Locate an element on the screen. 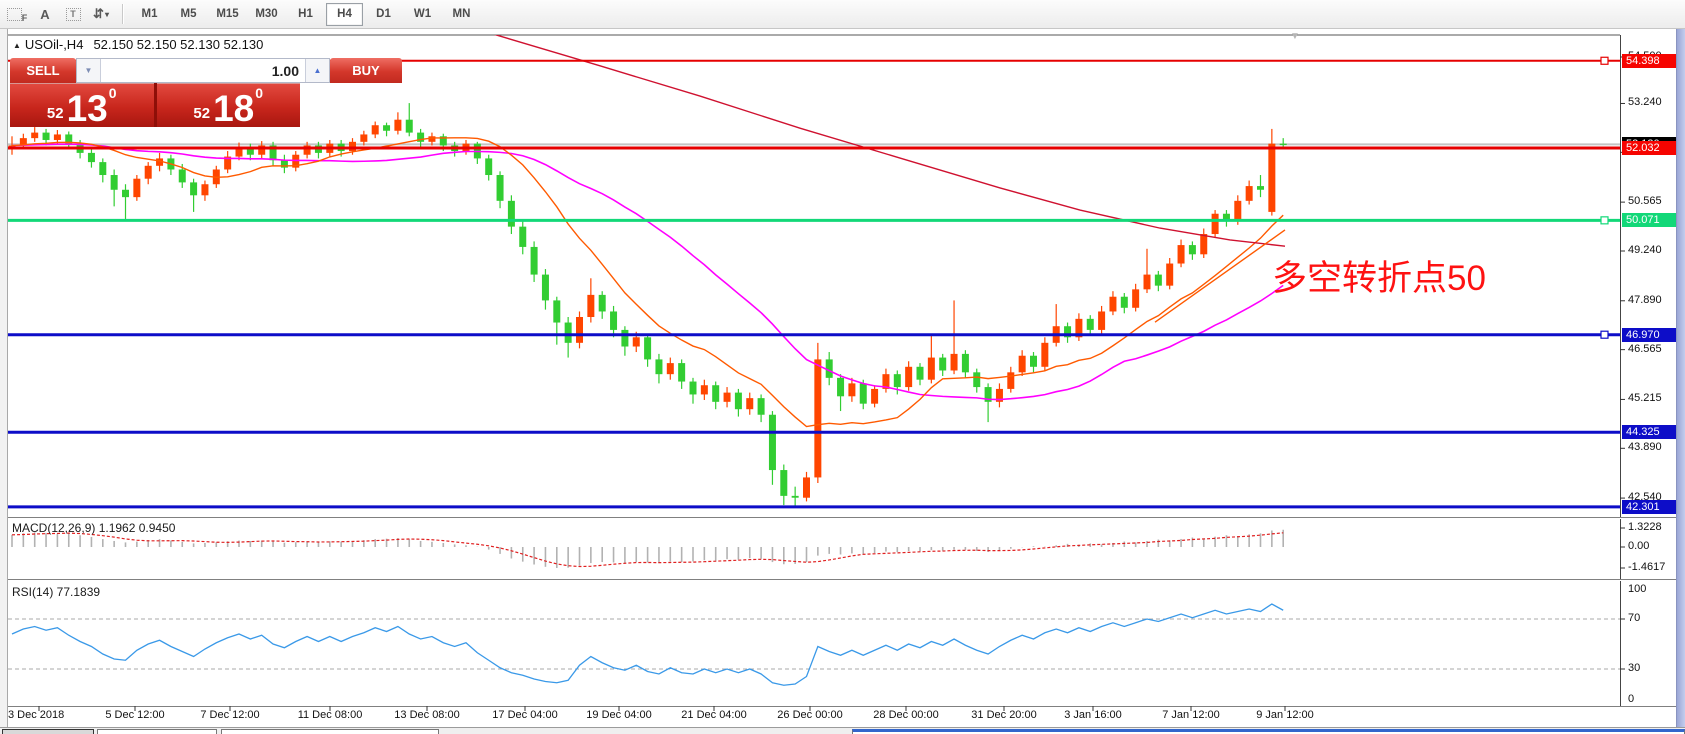 Image resolution: width=1685 pixels, height=734 pixels. buy-price-prefix: 52 is located at coordinates (202, 113).